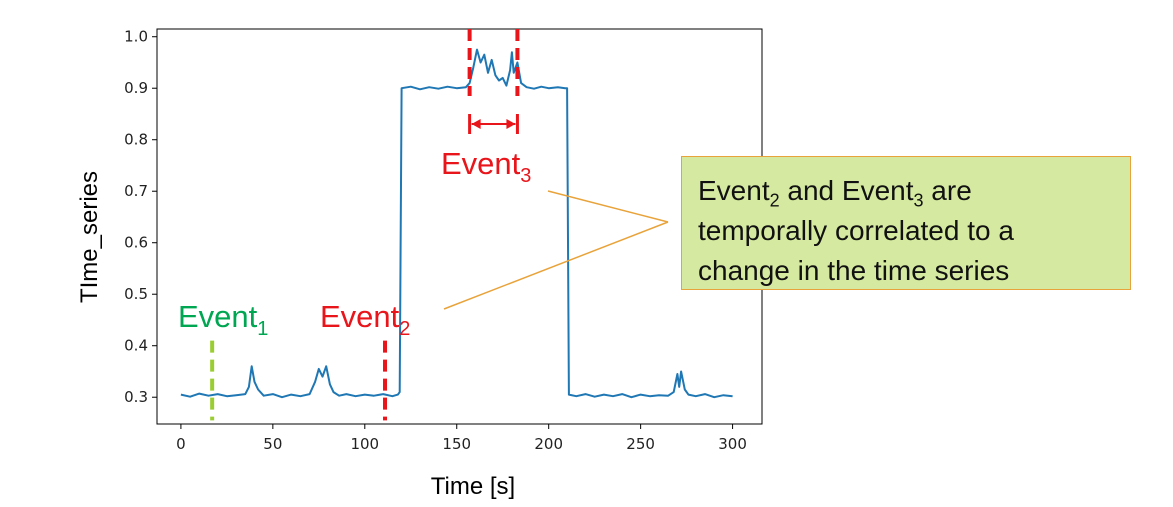 Image resolution: width=1173 pixels, height=507 pixels. I want to click on y-tick-label: 0.3, so click(136, 397).